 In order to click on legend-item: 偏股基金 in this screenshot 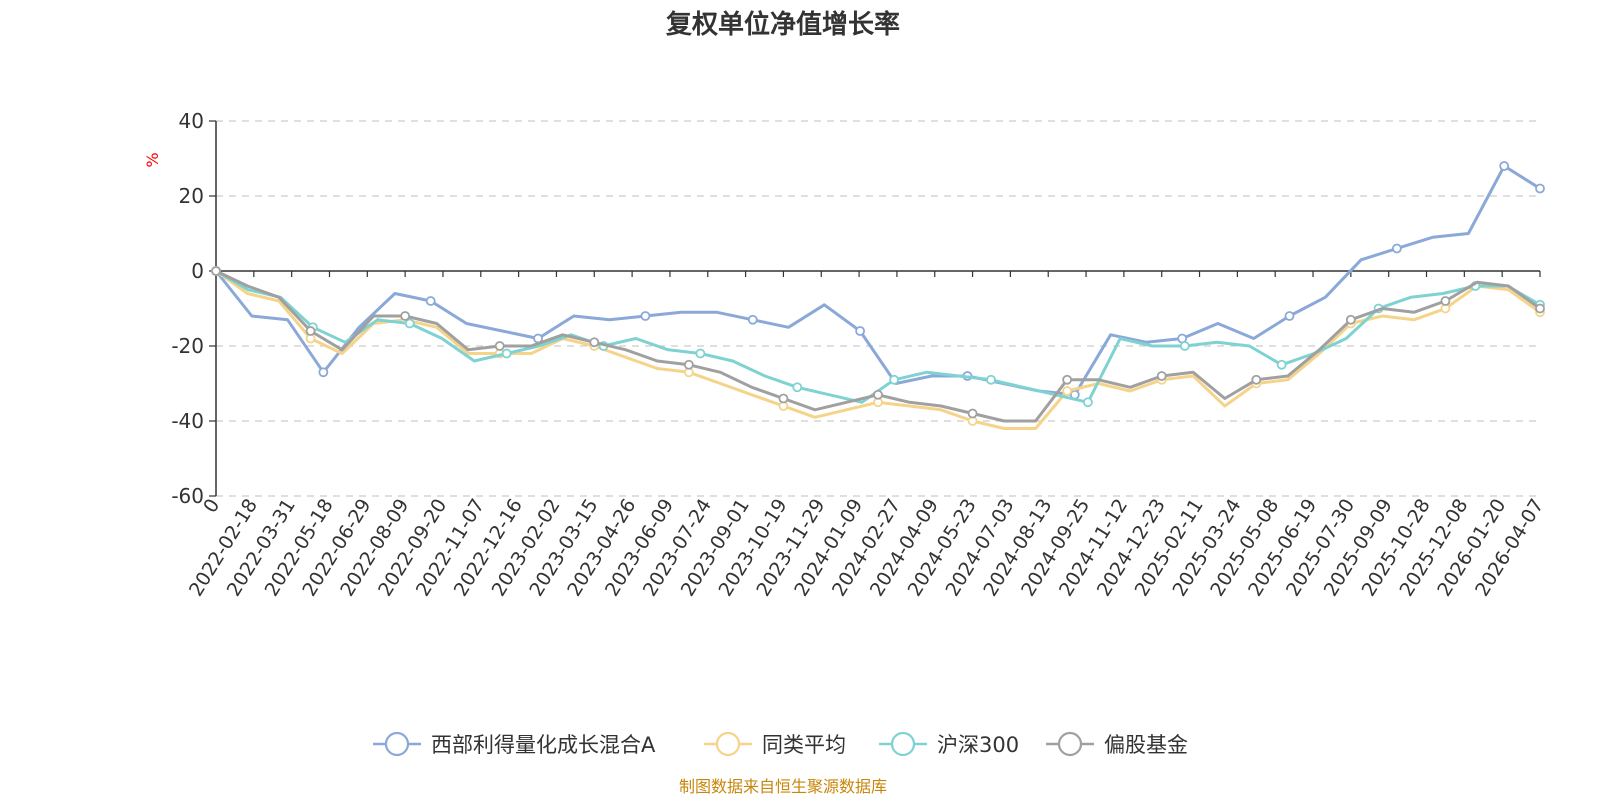, I will do `click(1117, 744)`.